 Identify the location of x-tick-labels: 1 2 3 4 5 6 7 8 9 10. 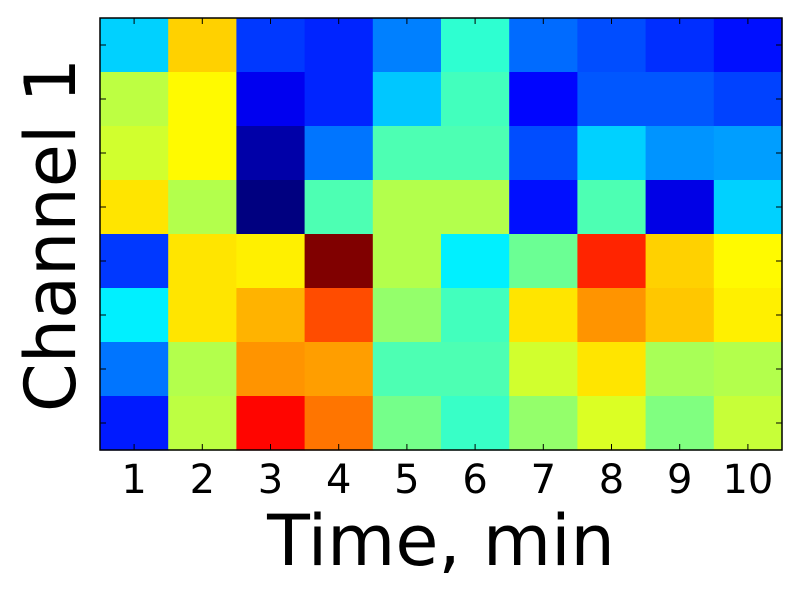
(447, 480).